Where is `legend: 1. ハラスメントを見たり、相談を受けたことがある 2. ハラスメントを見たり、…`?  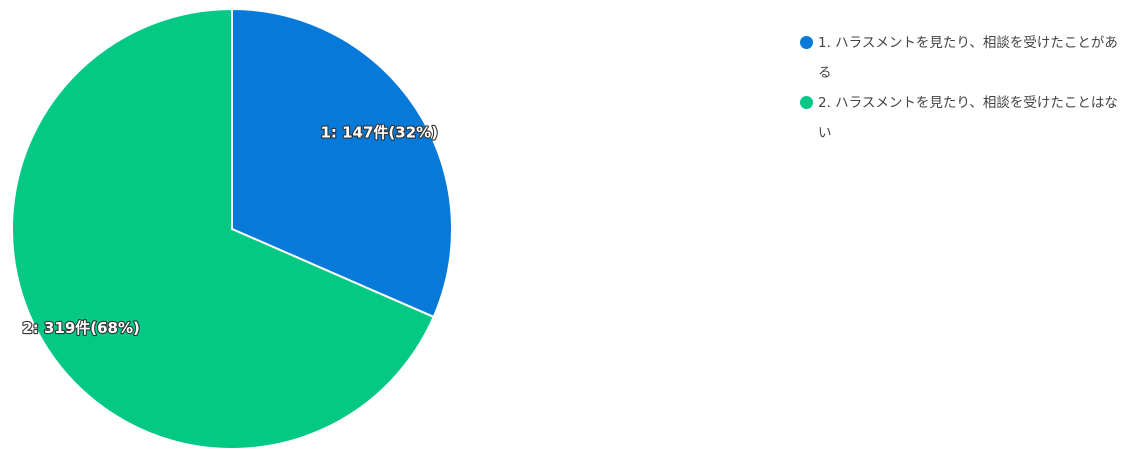 legend: 1. ハラスメントを見たり、相談を受けたことがある 2. ハラスメントを見たり、… is located at coordinates (960, 88).